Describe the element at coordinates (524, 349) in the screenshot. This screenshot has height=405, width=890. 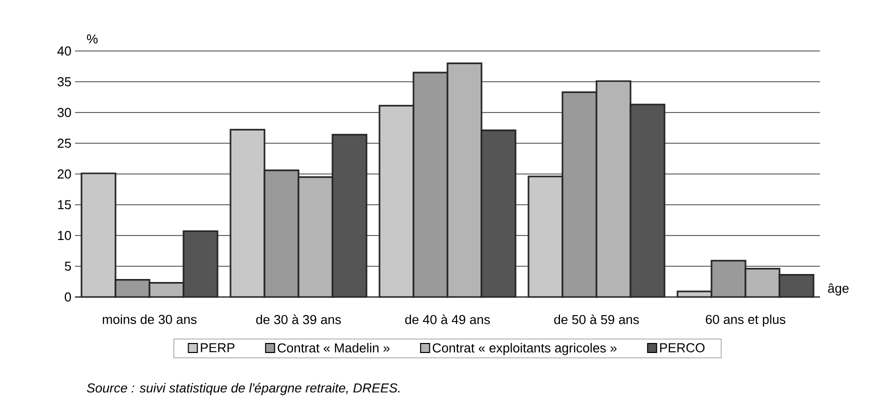
I see `legend-label: Contrat « exploitants agricoles »` at that location.